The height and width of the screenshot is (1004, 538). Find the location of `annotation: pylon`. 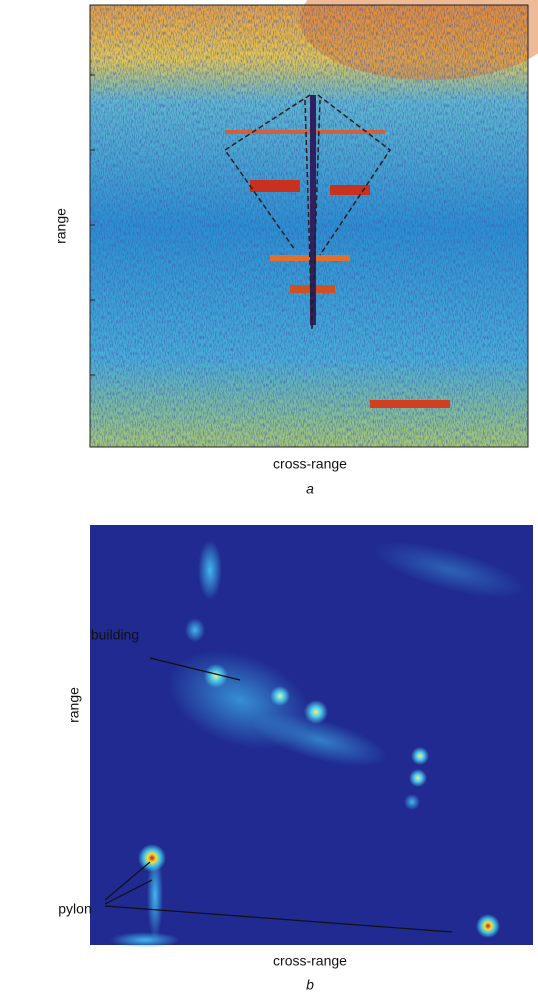

annotation: pylon is located at coordinates (74, 909).